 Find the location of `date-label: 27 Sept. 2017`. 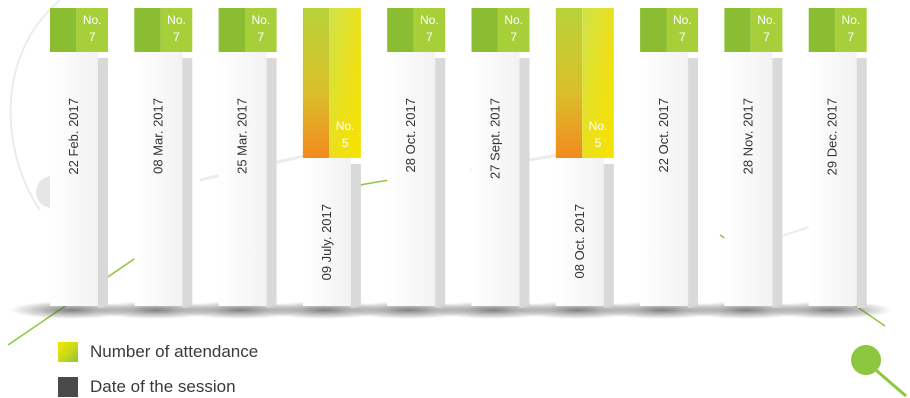

date-label: 27 Sept. 2017 is located at coordinates (495, 138).